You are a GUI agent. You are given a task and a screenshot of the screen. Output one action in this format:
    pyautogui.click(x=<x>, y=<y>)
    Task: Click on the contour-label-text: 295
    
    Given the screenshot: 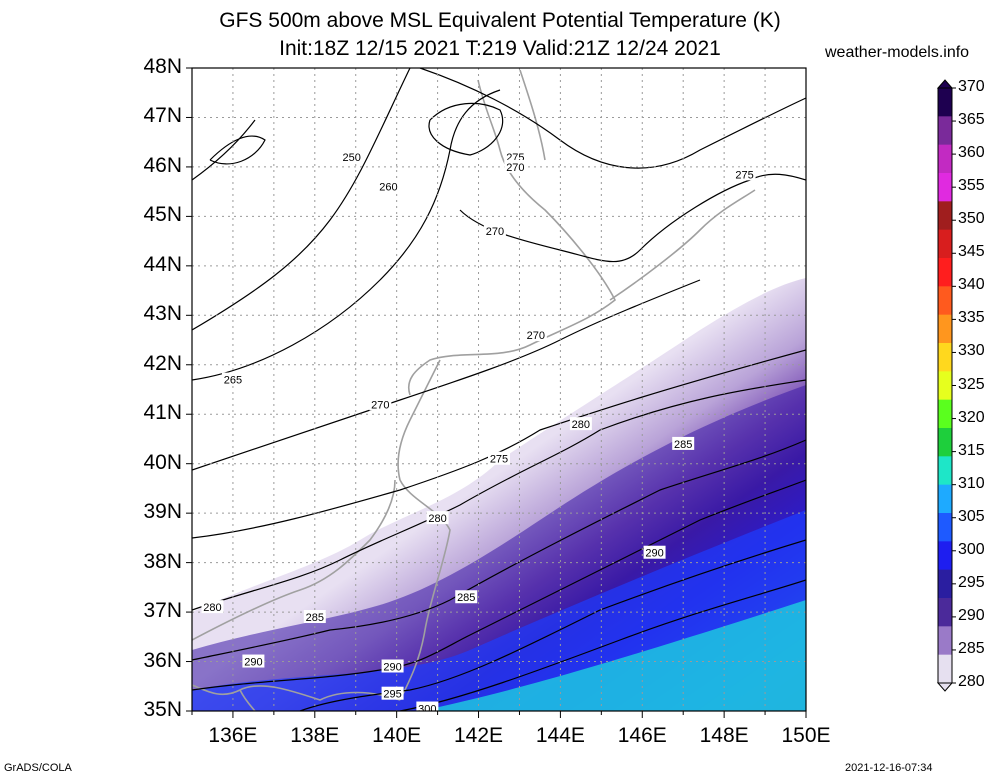 What is the action you would take?
    pyautogui.click(x=392, y=695)
    